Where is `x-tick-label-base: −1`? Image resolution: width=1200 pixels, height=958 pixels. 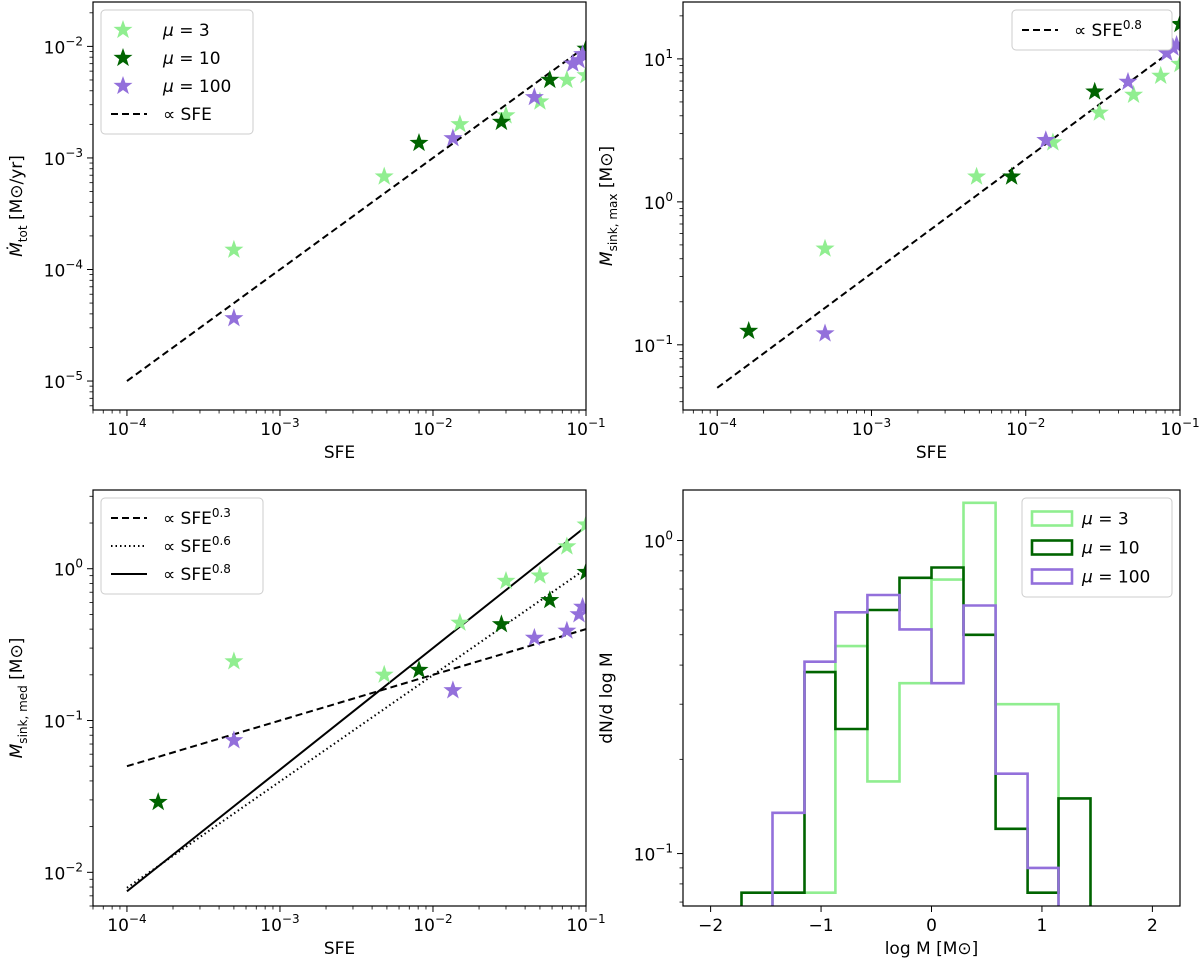 x-tick-label-base: −1 is located at coordinates (821, 926).